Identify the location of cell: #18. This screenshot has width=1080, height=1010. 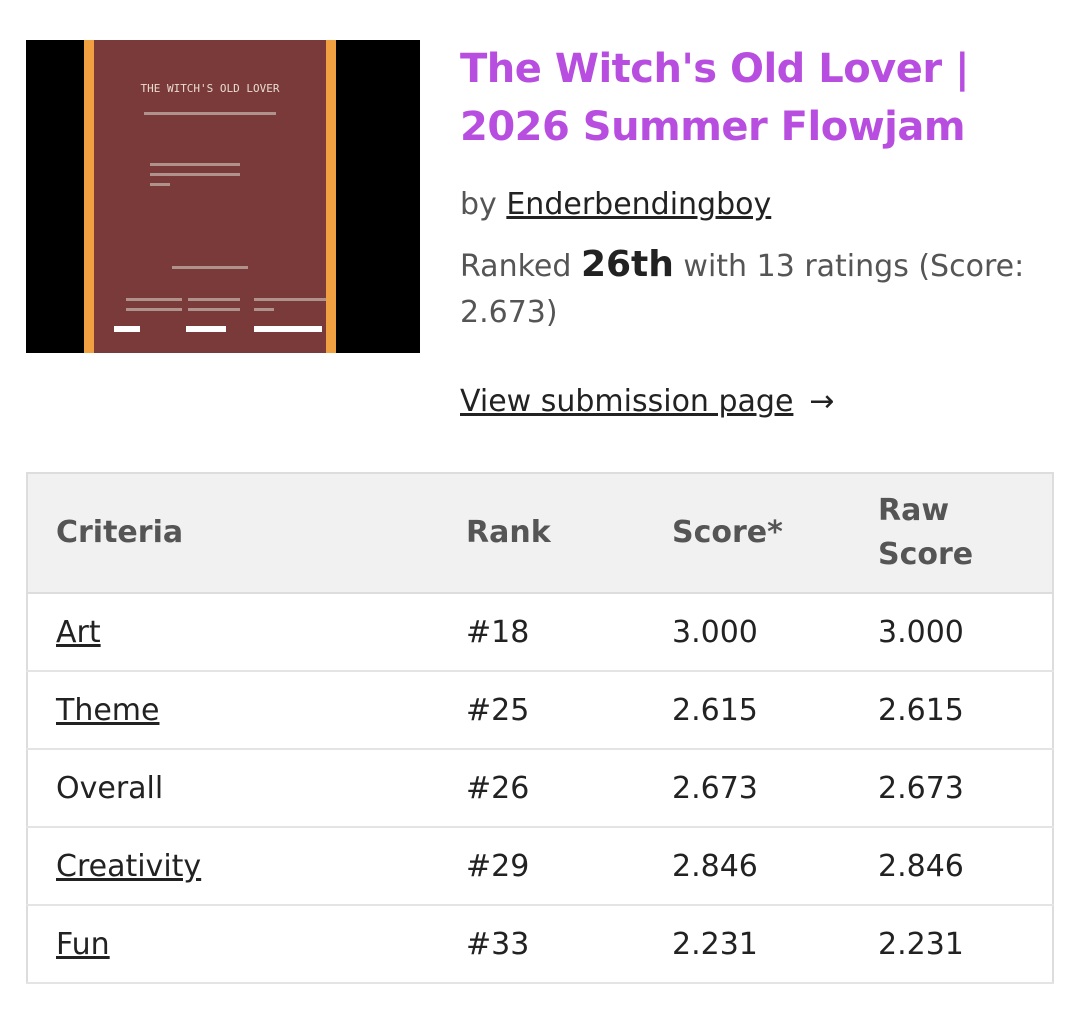
(541, 632).